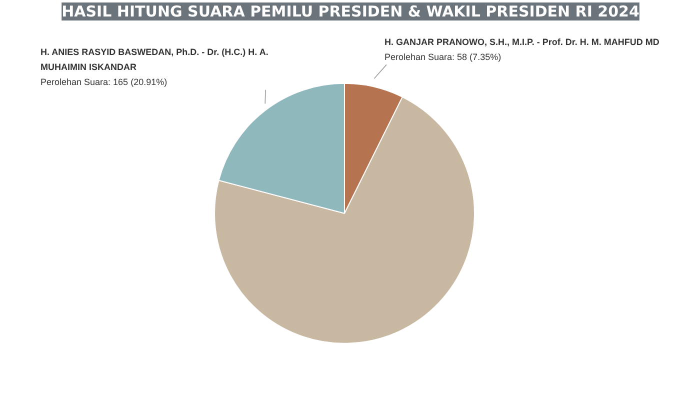 Image resolution: width=700 pixels, height=393 pixels. Describe the element at coordinates (351, 11) in the screenshot. I see `chart-title: HASIL HITUNG SUARA PEMILU PRESIDEN & WAKIL PRESIDEN RI 2024` at that location.